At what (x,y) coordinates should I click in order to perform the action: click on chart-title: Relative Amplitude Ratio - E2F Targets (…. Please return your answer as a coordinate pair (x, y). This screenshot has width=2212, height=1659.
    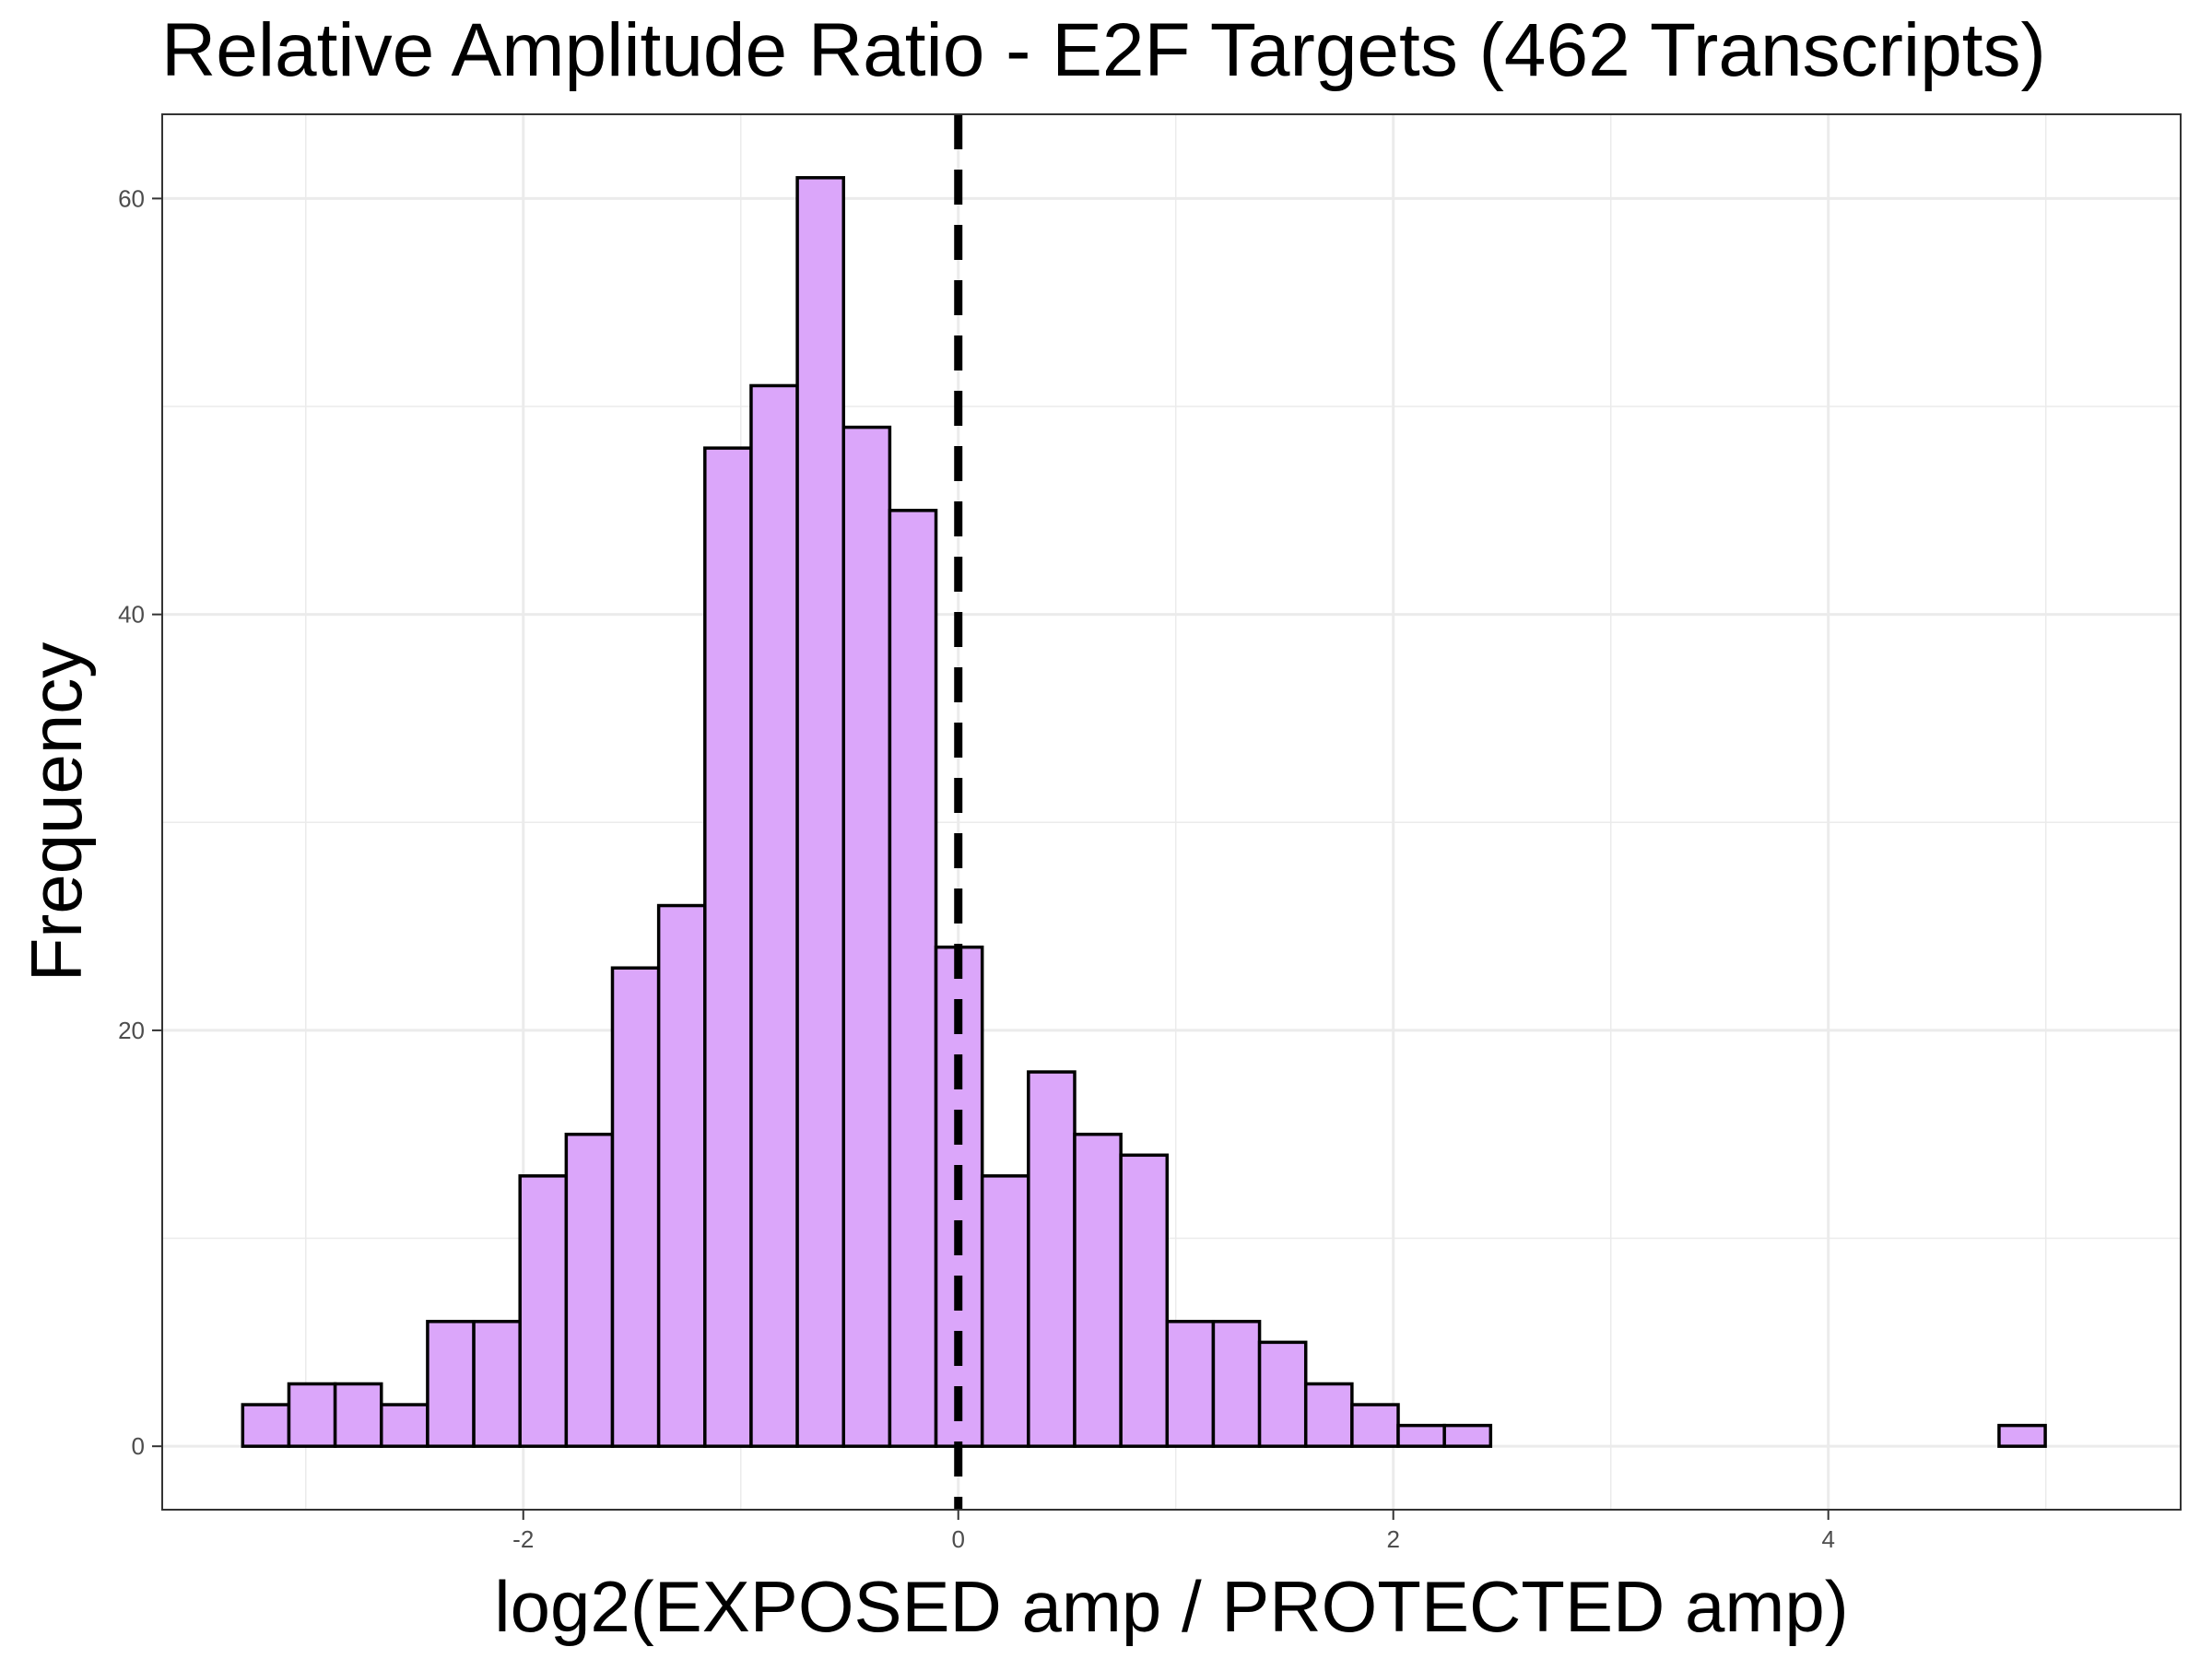
    Looking at the image, I should click on (1103, 50).